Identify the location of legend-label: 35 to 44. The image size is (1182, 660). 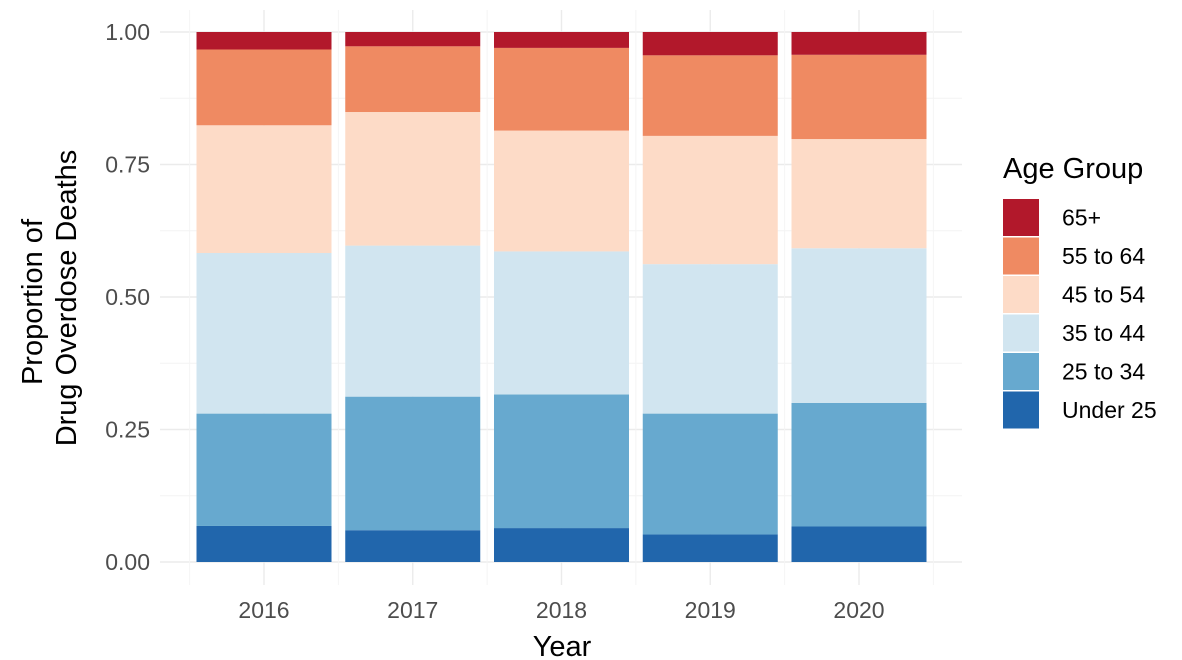
(1103, 333).